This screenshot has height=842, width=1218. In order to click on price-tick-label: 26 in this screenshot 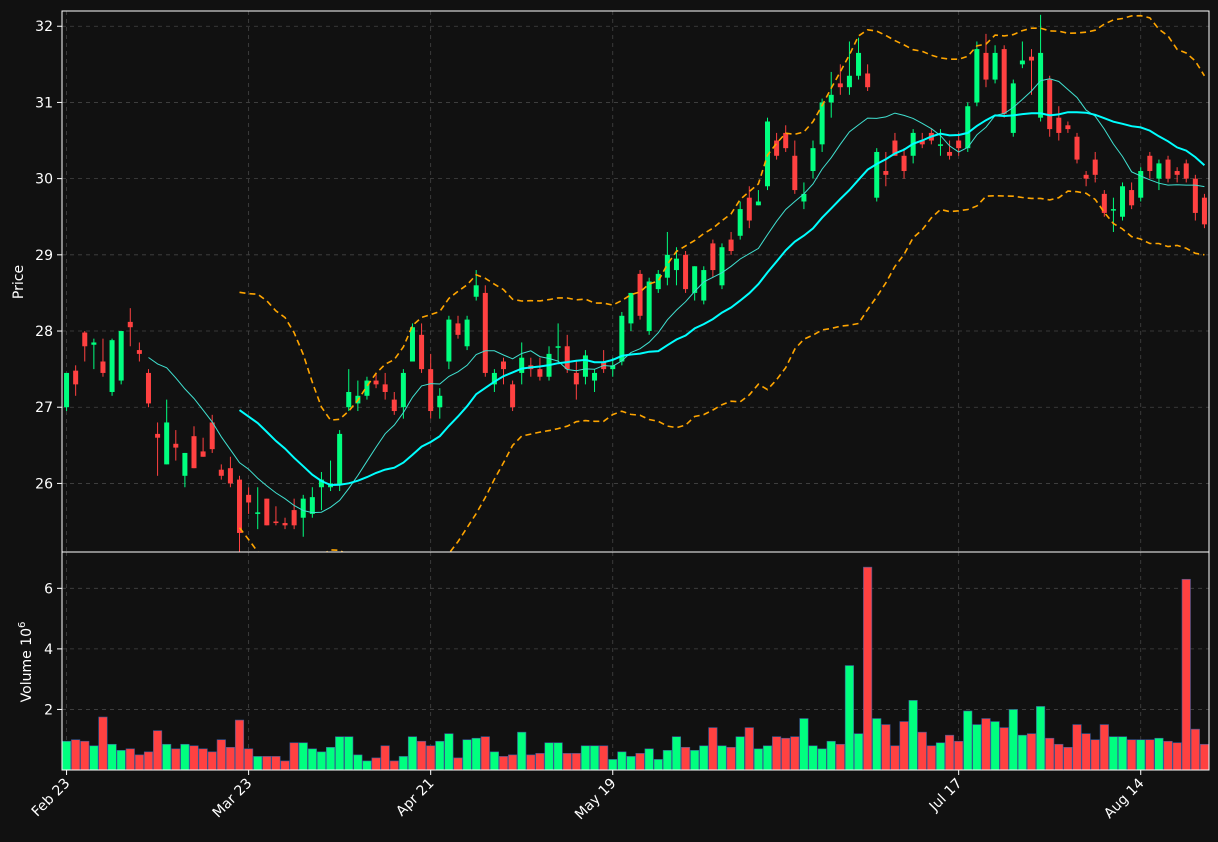, I will do `click(44, 484)`.